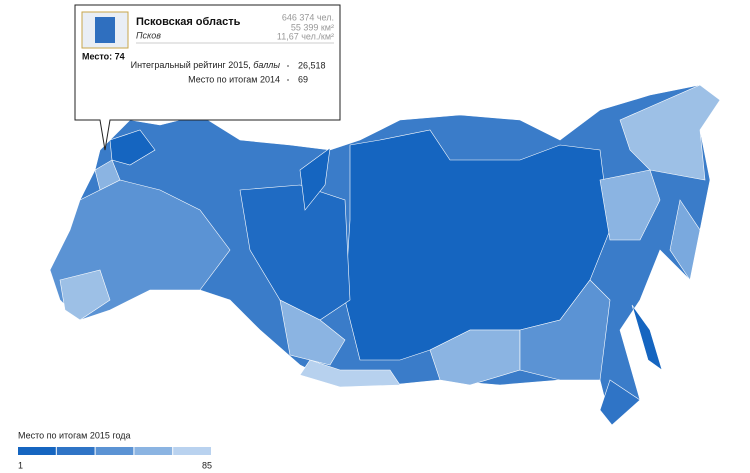  Describe the element at coordinates (312, 27) in the screenshot. I see `stat: 55 399 км²` at that location.